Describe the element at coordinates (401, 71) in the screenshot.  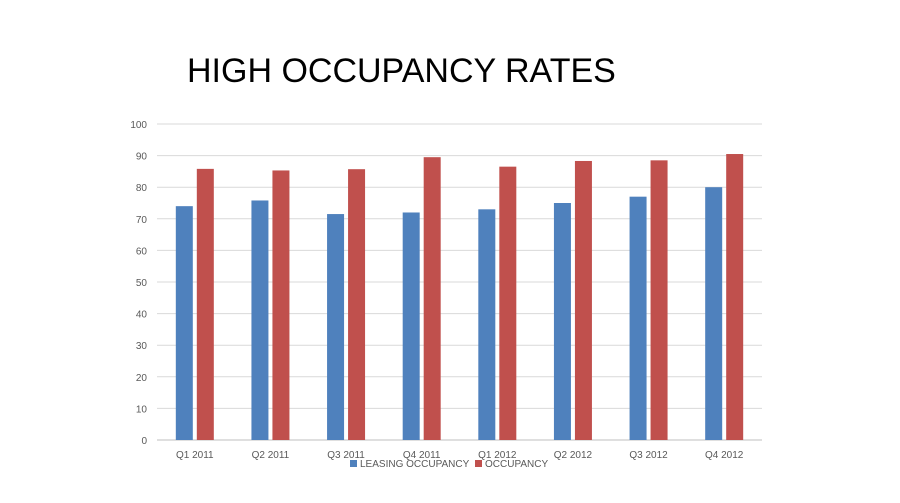
I see `slide-title: HIGH OCCUPANCY RATES` at that location.